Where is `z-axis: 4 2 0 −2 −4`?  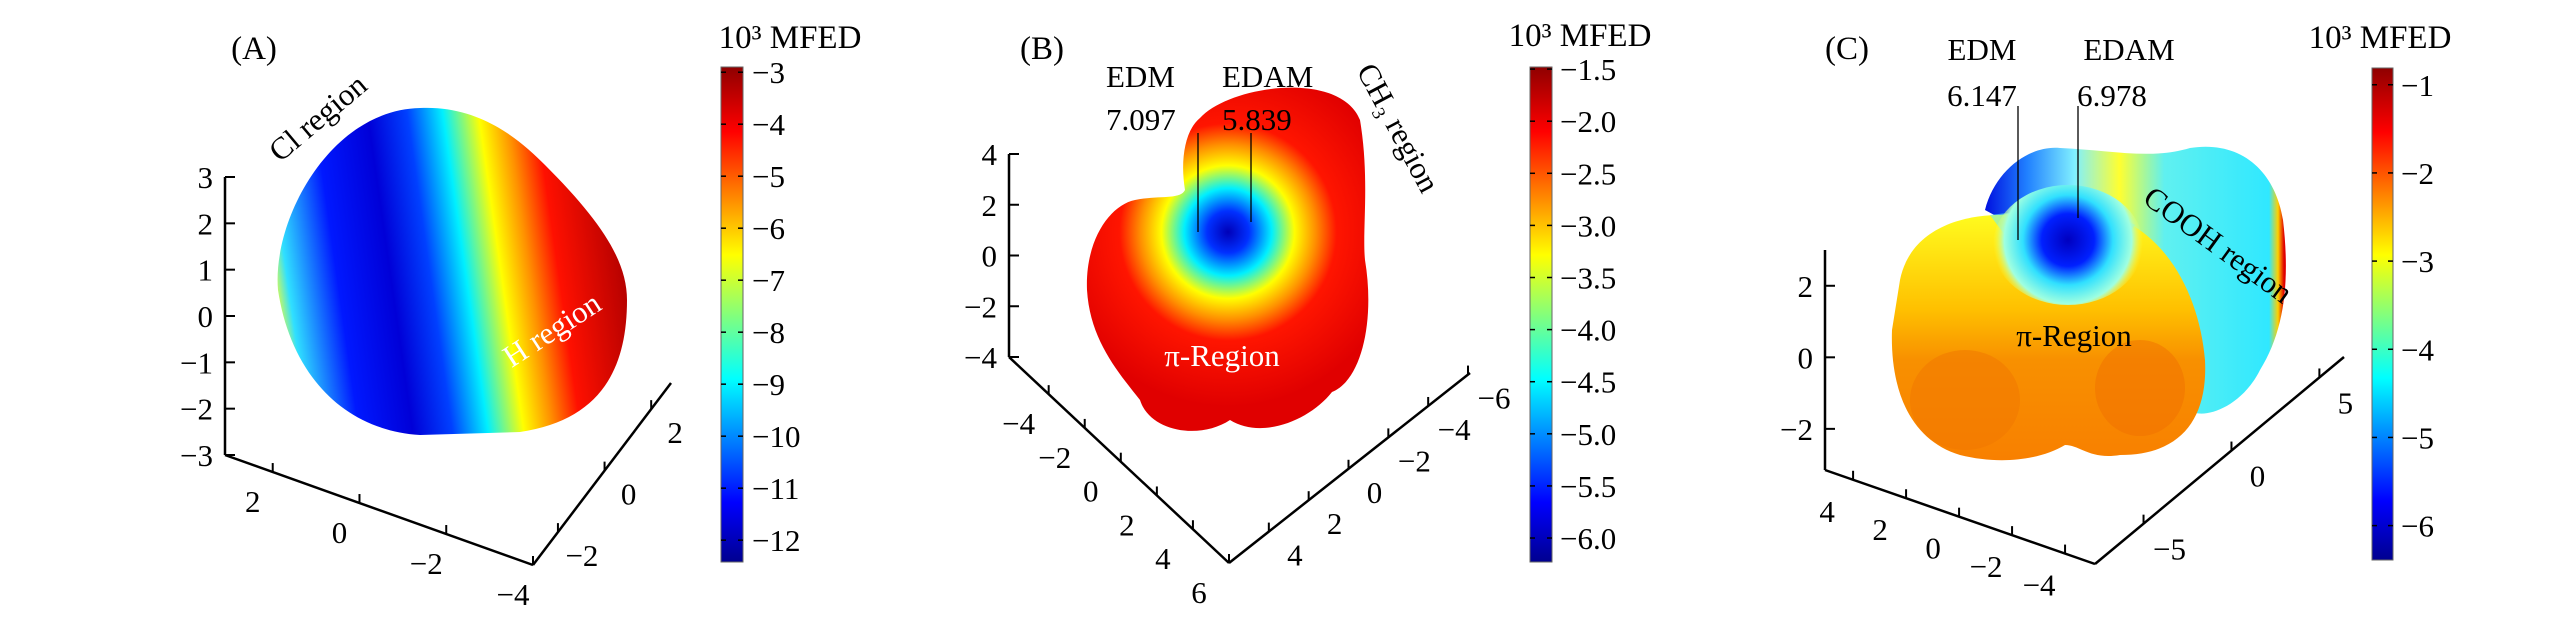
z-axis: 4 2 0 −2 −4 is located at coordinates (991, 256).